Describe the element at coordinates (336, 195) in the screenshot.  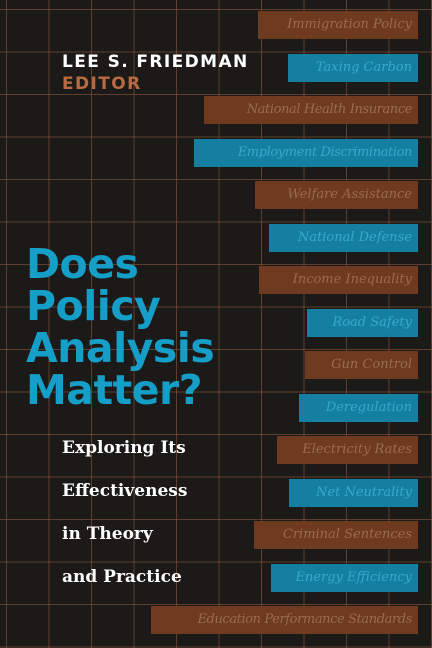
I see `policy-bar-welfare: Welfare Assistance` at that location.